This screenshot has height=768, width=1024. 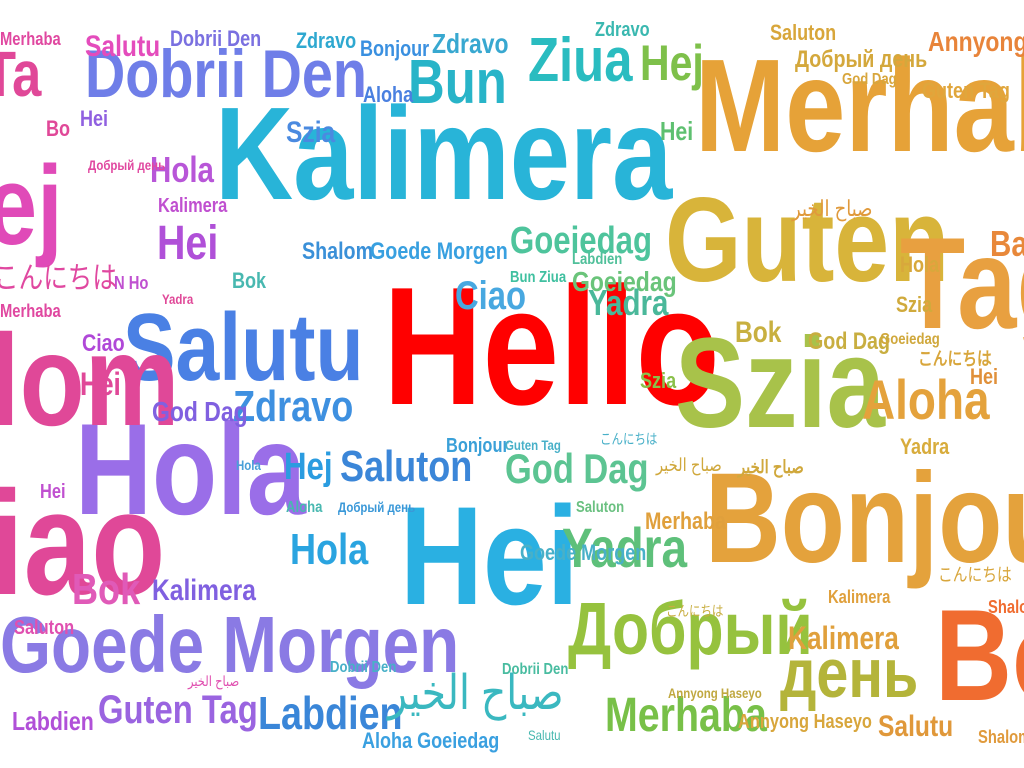 What do you see at coordinates (226, 74) in the screenshot?
I see `word-dobrii-den-large: Dobrii Den` at bounding box center [226, 74].